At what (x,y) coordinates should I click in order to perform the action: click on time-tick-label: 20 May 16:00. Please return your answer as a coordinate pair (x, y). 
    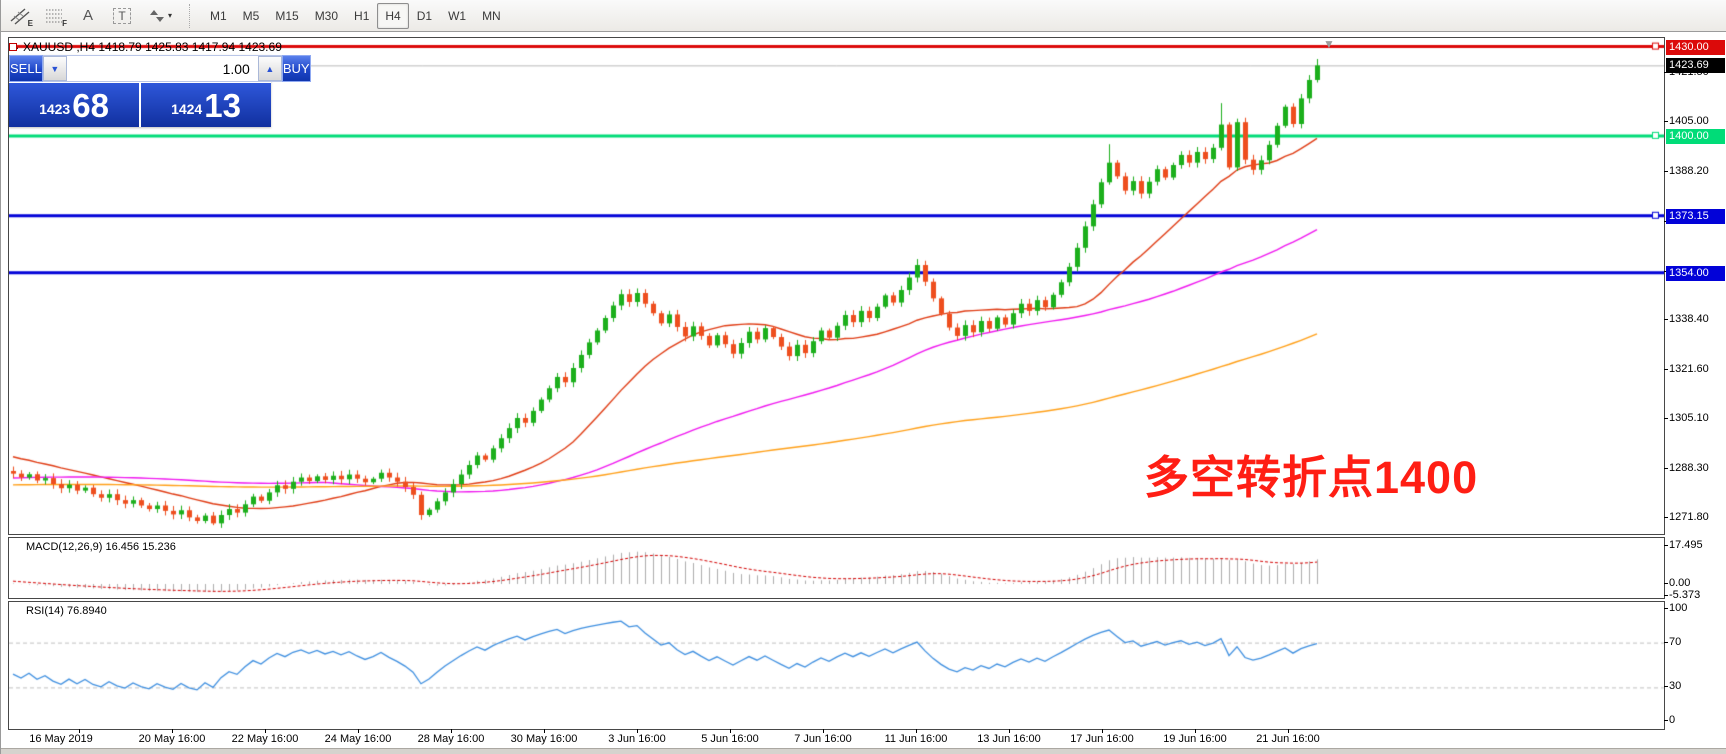
    Looking at the image, I should click on (172, 739).